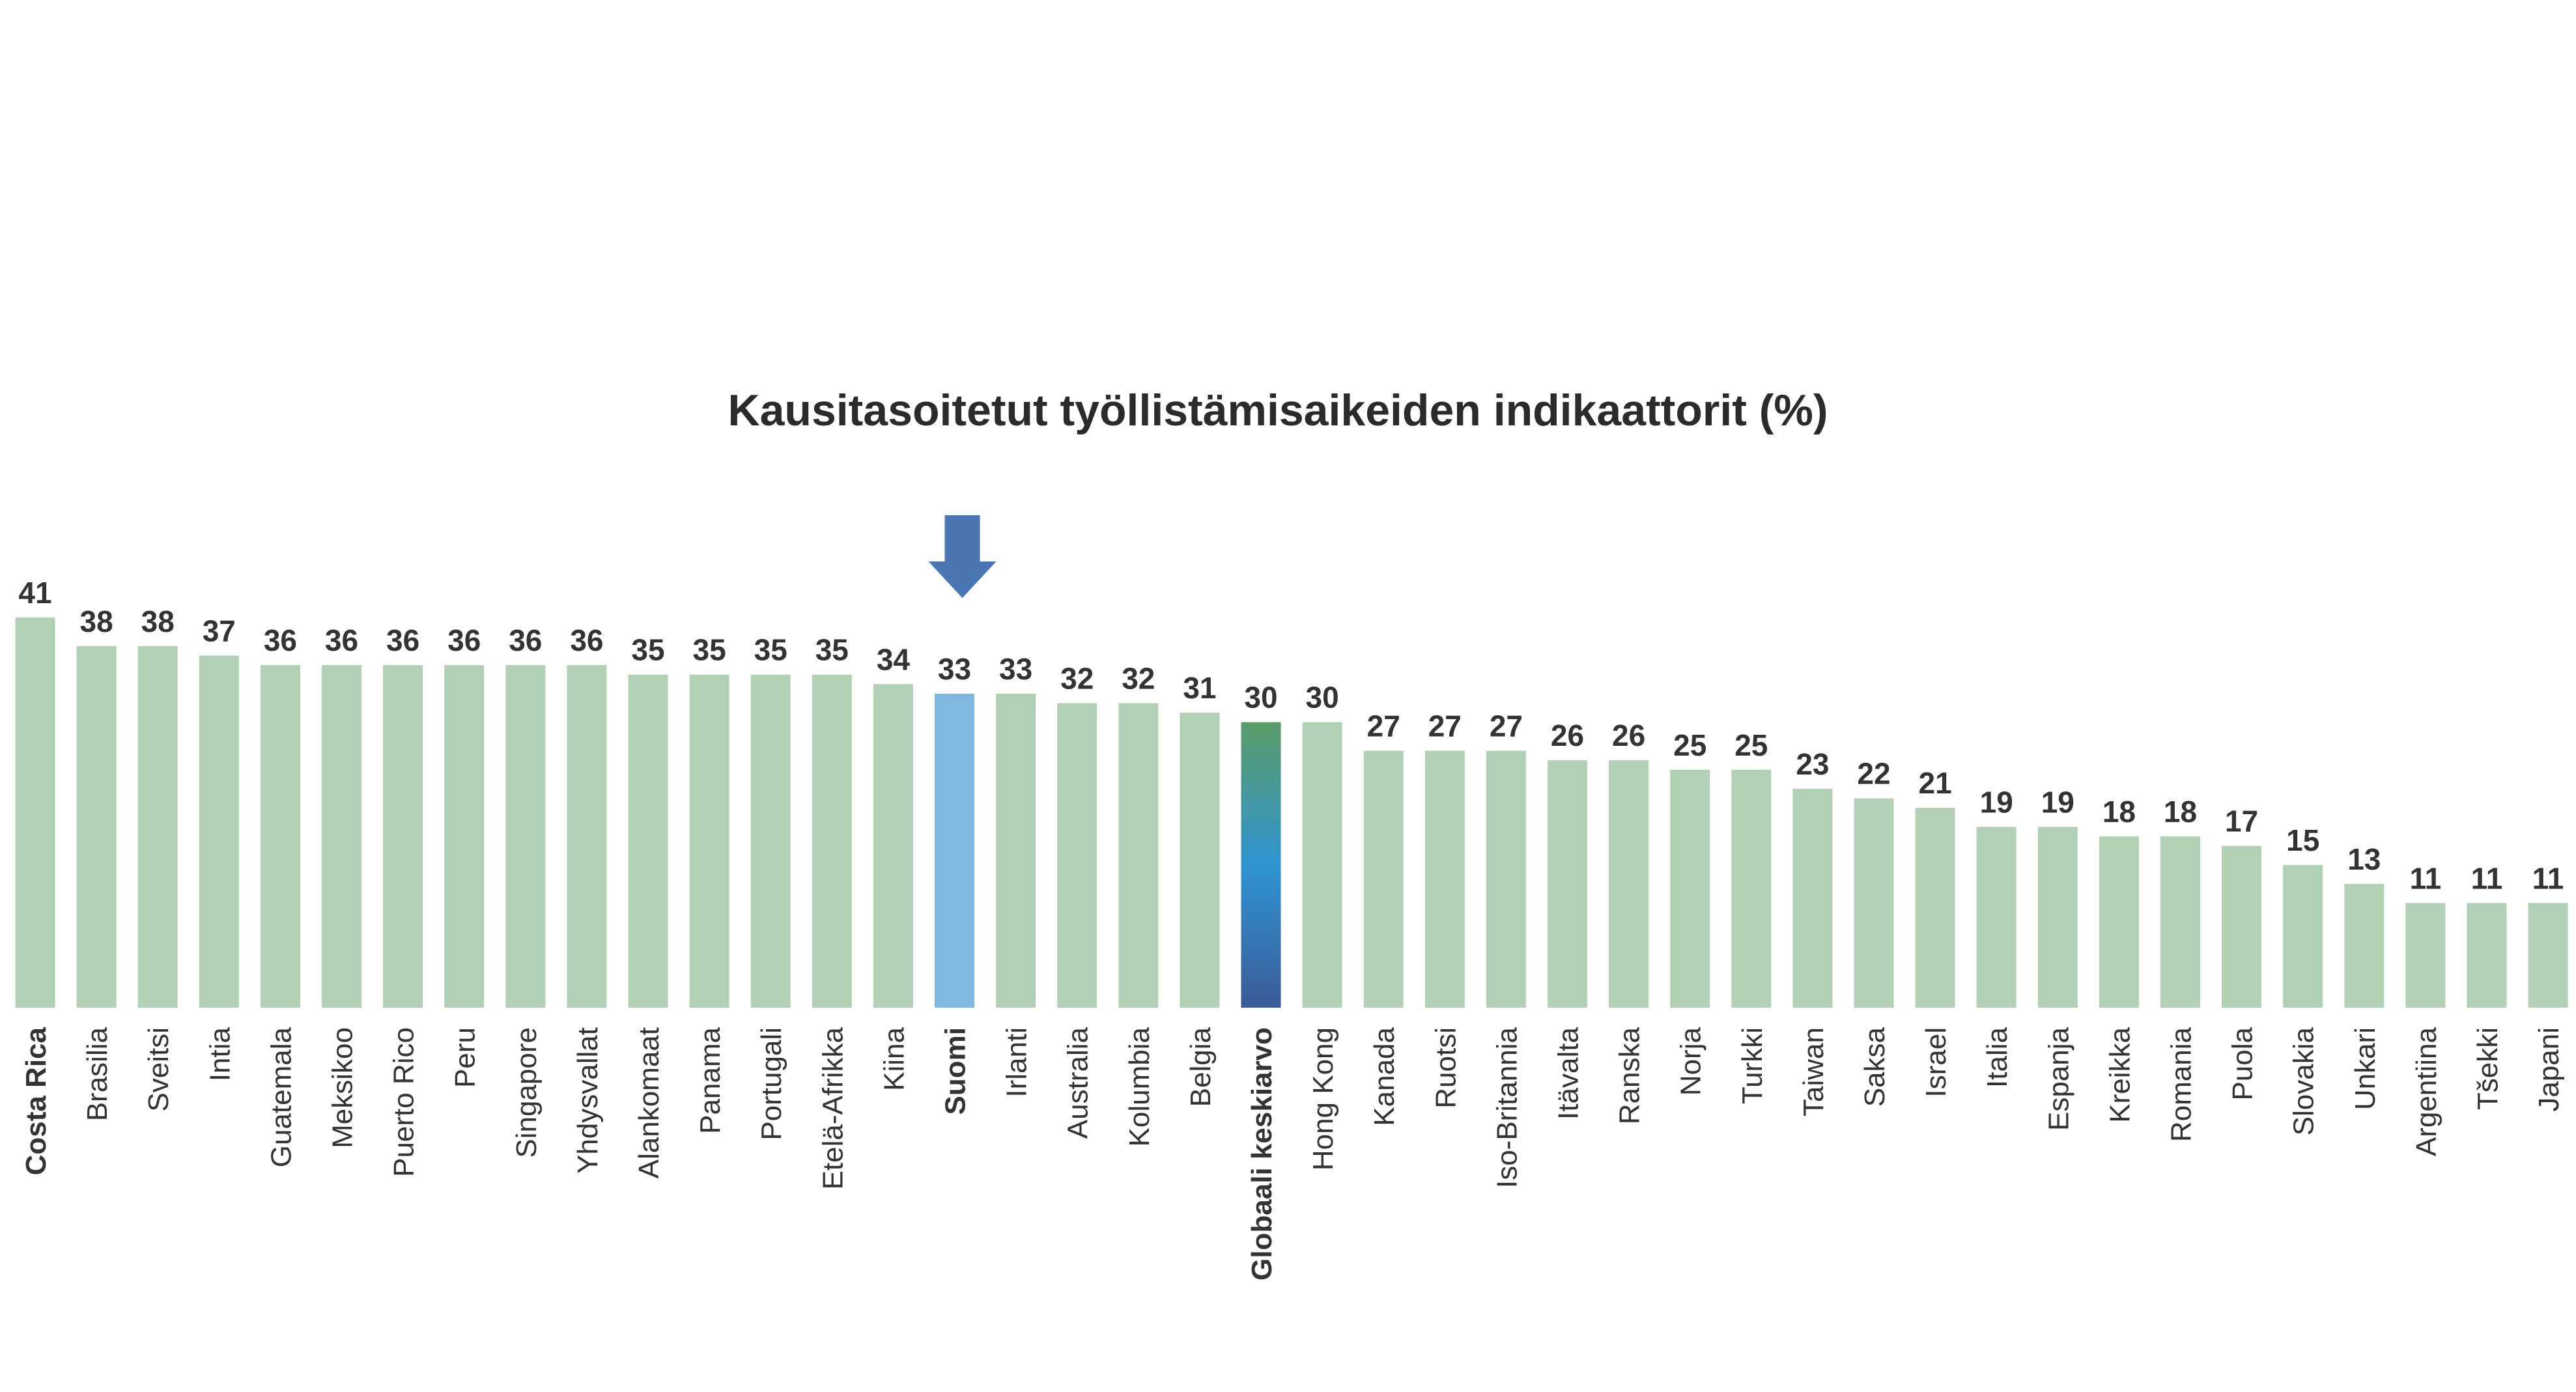 This screenshot has width=2576, height=1392. What do you see at coordinates (2304, 1081) in the screenshot?
I see `category-label: Slovakia` at bounding box center [2304, 1081].